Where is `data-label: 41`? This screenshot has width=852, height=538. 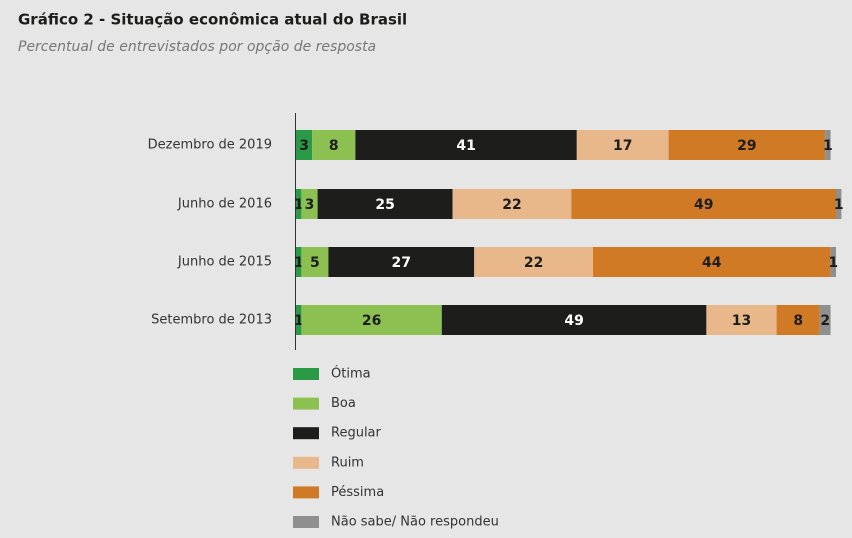 data-label: 41 is located at coordinates (465, 146).